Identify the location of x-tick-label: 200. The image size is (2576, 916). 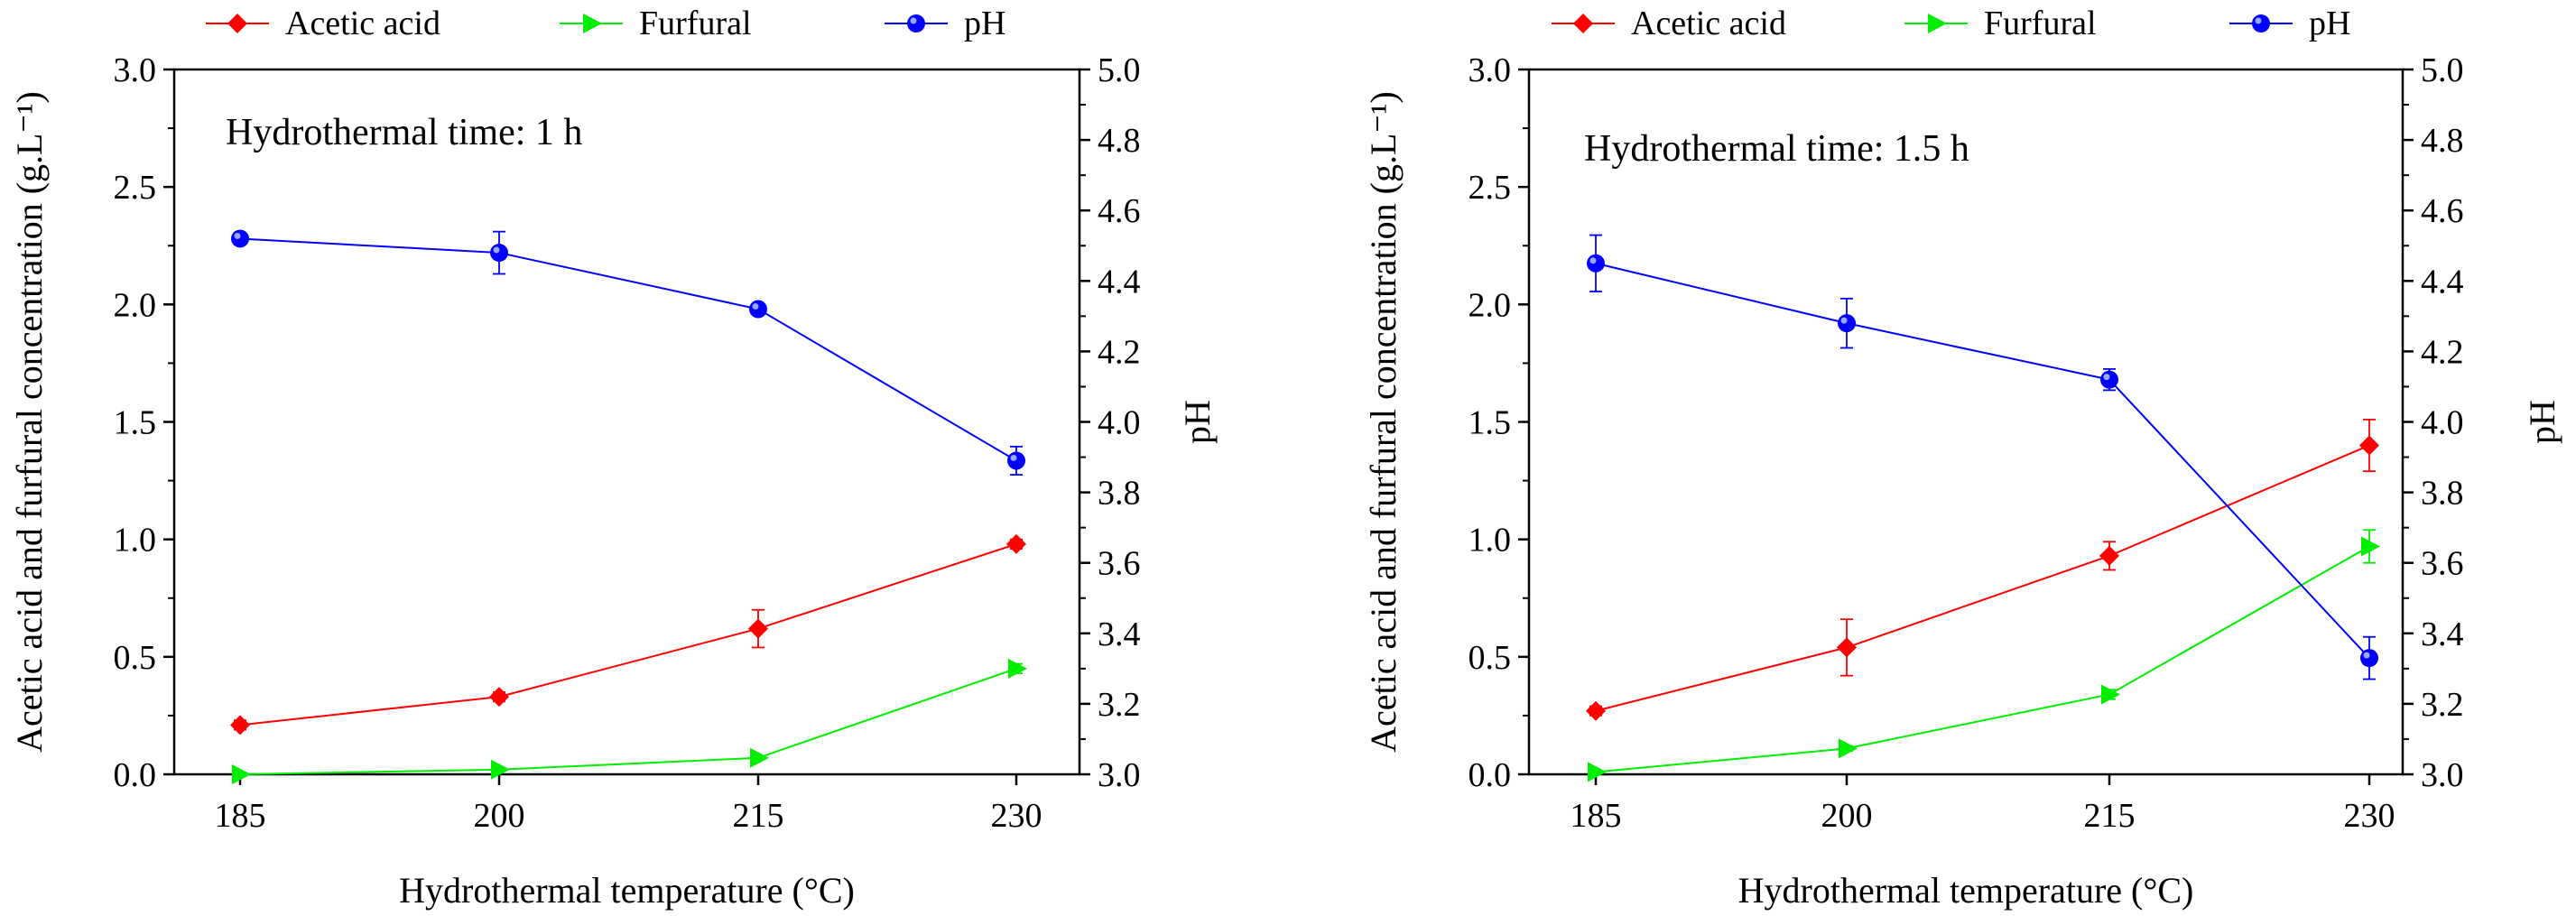
(1847, 816).